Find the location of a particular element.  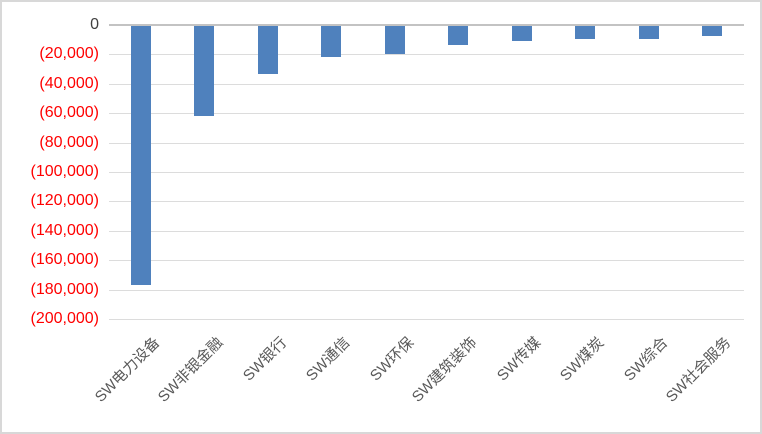

x-category-label: SW煤炭 is located at coordinates (582, 359).